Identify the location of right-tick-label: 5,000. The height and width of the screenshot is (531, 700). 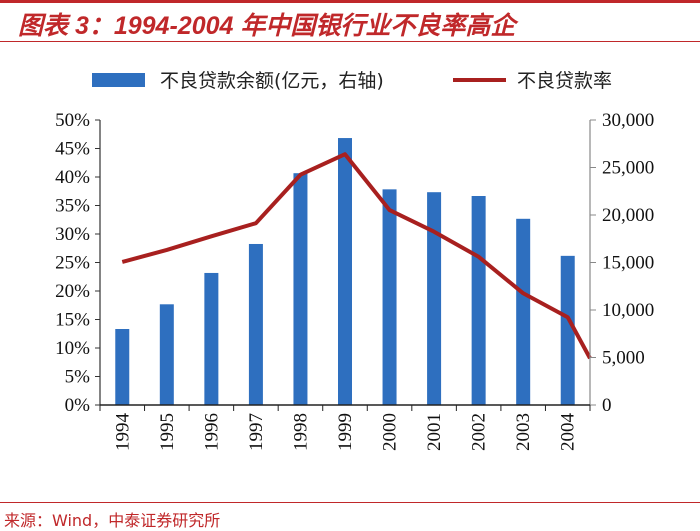
(623, 358).